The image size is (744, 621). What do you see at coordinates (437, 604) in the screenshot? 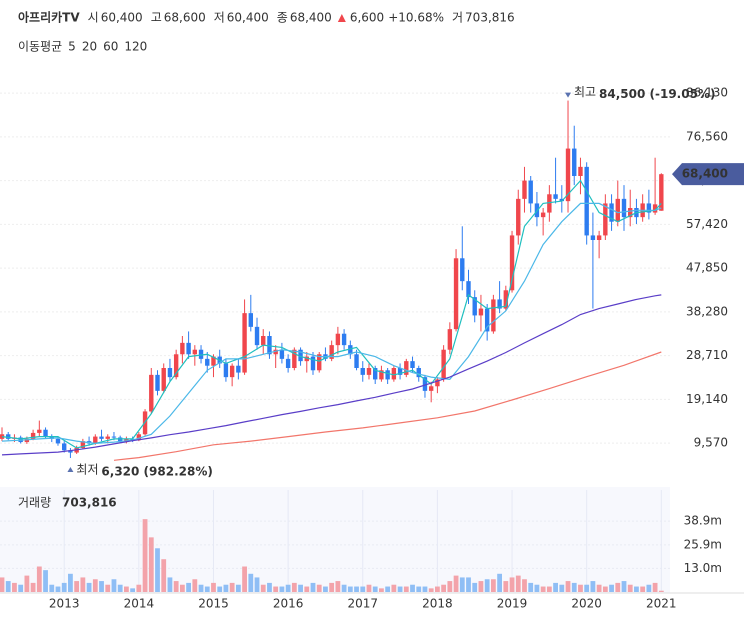
I see `x-tick-label: 2018` at bounding box center [437, 604].